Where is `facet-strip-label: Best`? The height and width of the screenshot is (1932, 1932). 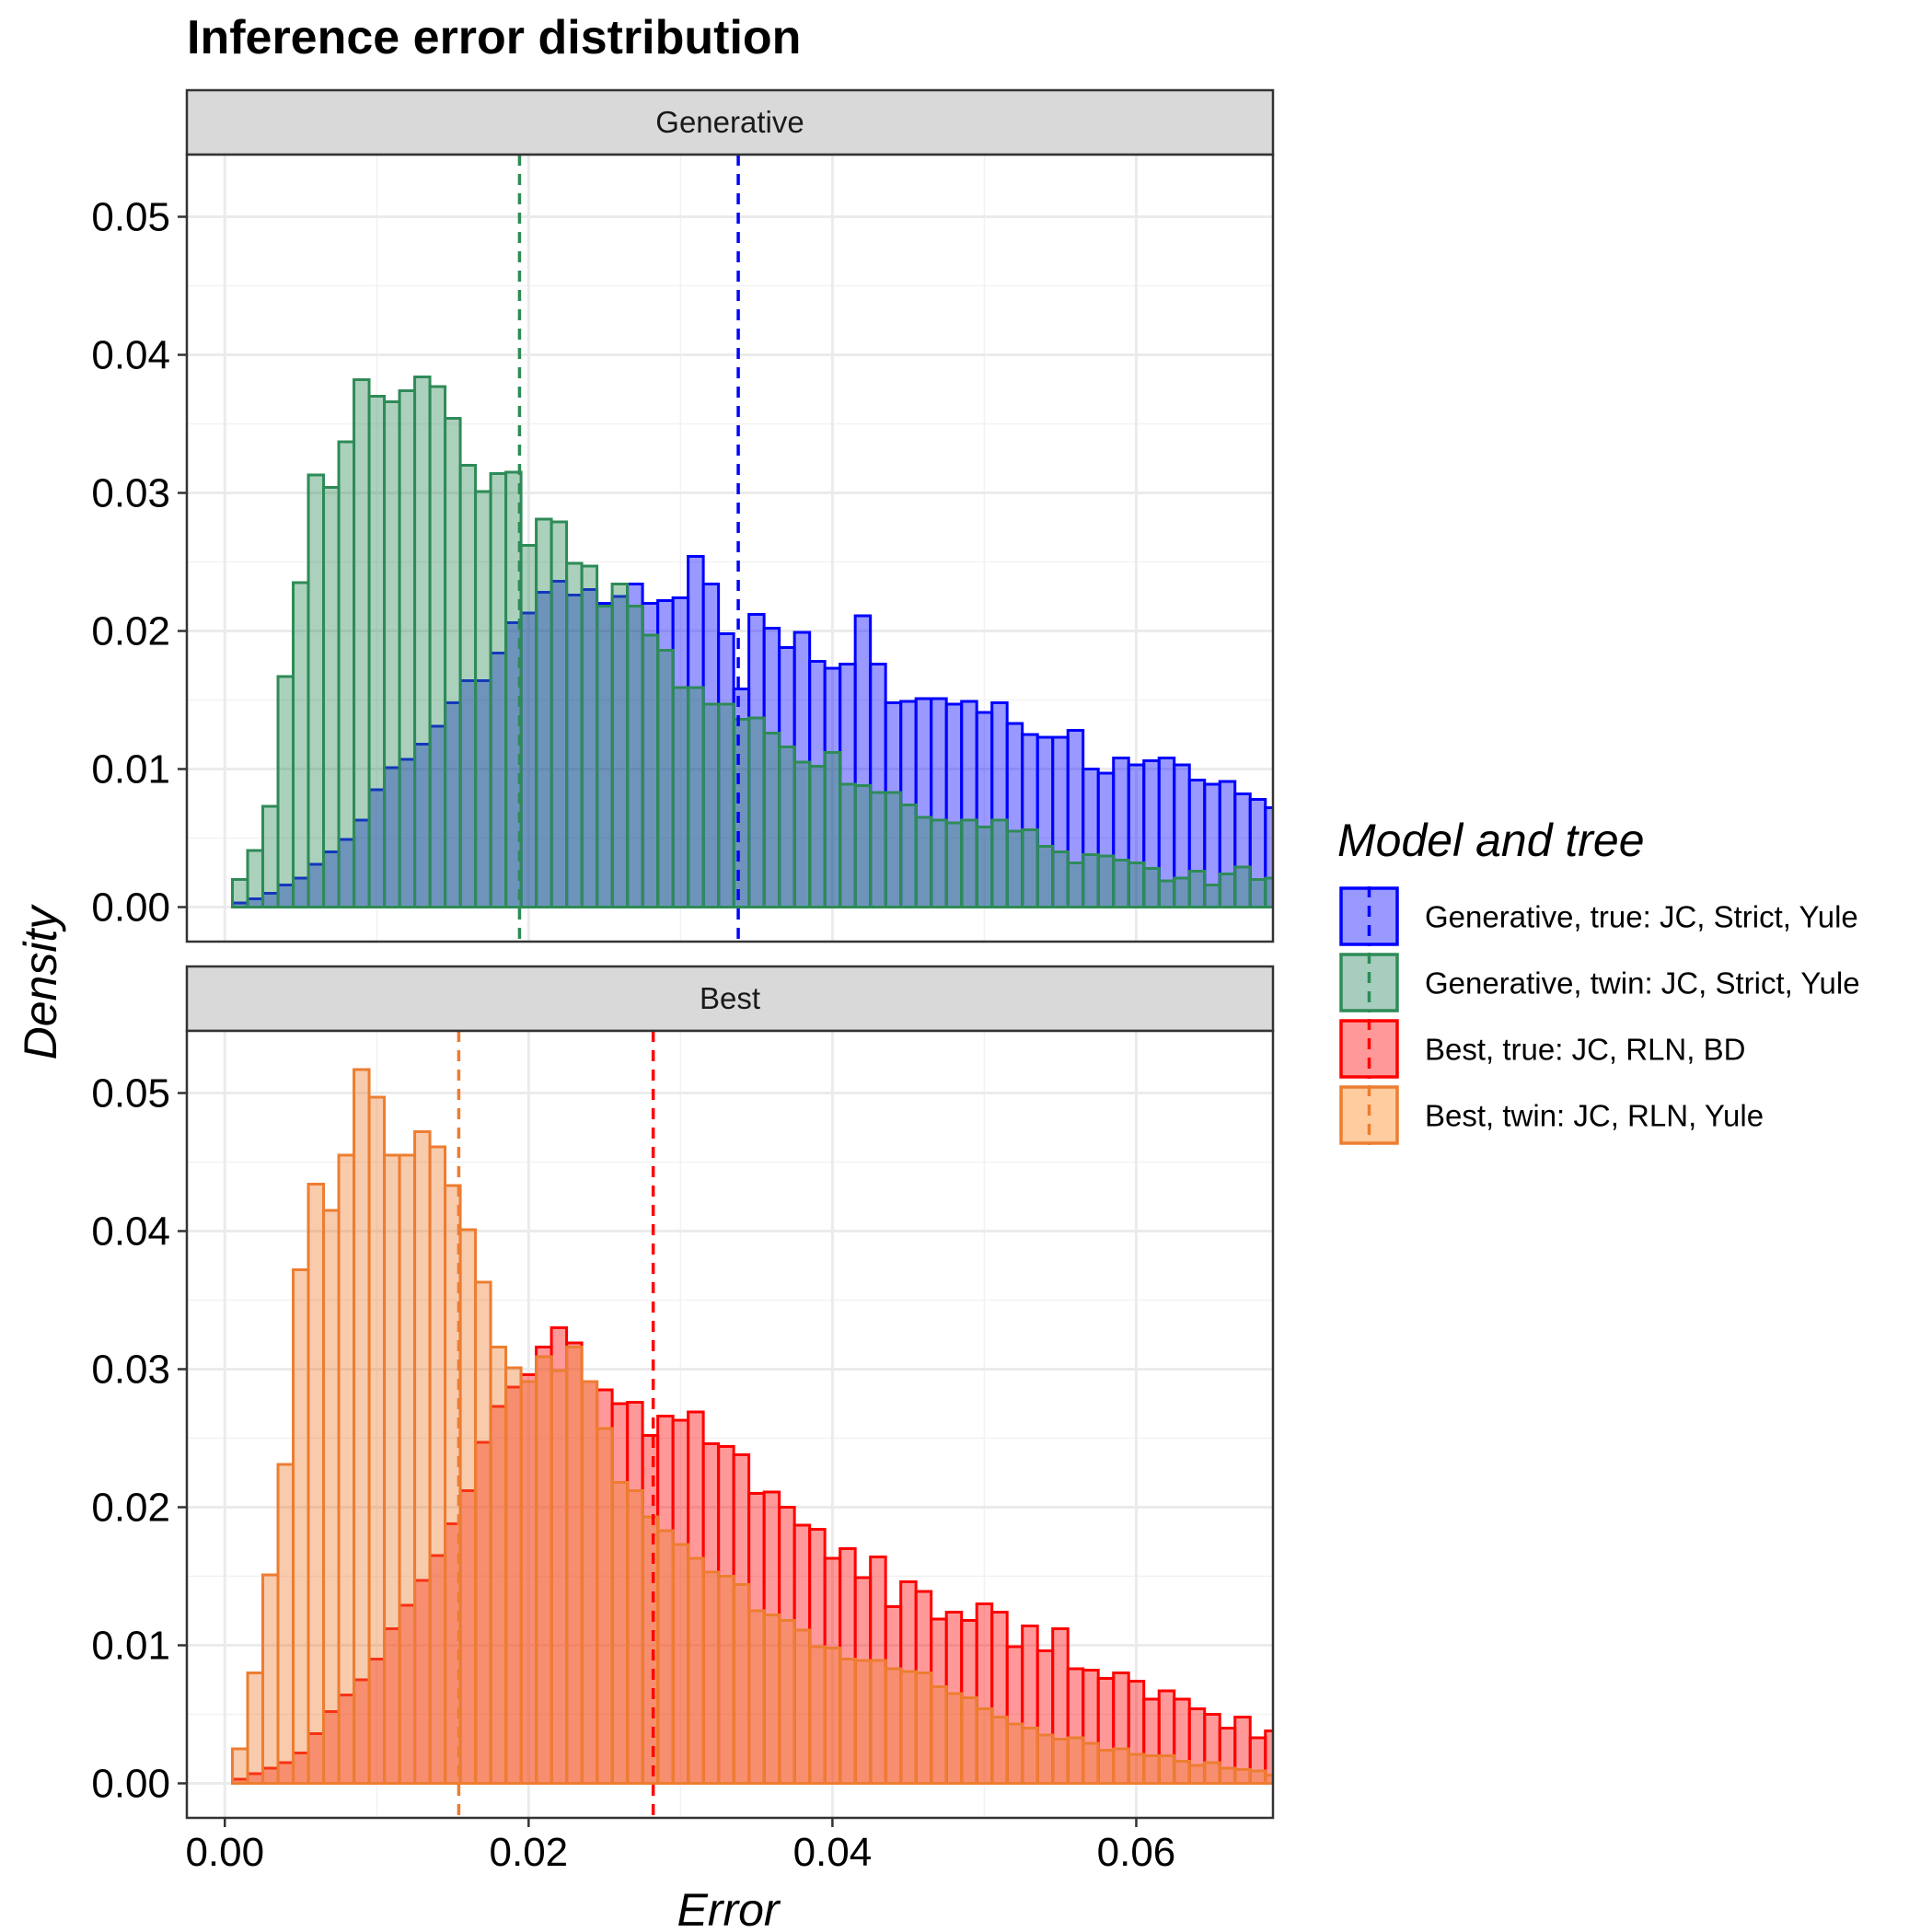
facet-strip-label: Best is located at coordinates (730, 998).